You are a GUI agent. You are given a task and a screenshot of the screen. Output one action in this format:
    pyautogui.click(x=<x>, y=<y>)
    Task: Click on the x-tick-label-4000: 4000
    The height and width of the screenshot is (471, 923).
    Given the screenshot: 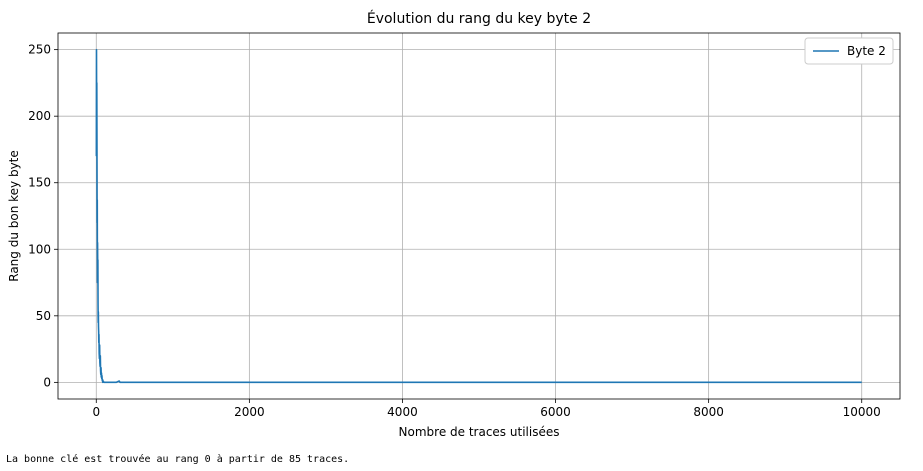 What is the action you would take?
    pyautogui.click(x=402, y=412)
    